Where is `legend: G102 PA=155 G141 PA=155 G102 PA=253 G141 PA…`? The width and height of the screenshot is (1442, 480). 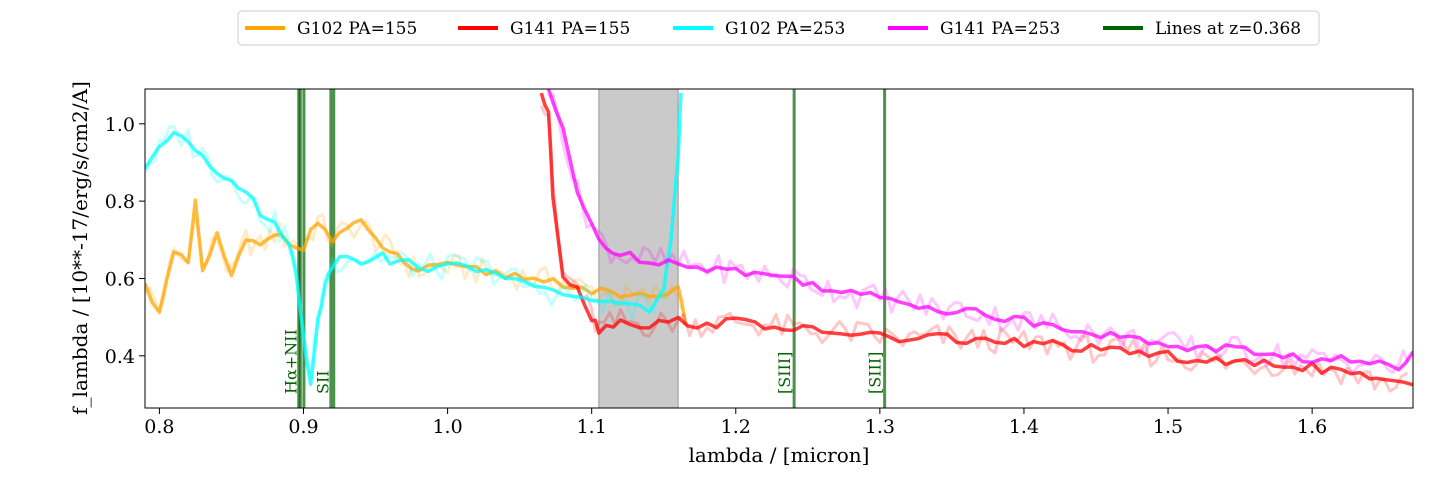 legend: G102 PA=155 G141 PA=155 G102 PA=253 G141 PA… is located at coordinates (778, 28).